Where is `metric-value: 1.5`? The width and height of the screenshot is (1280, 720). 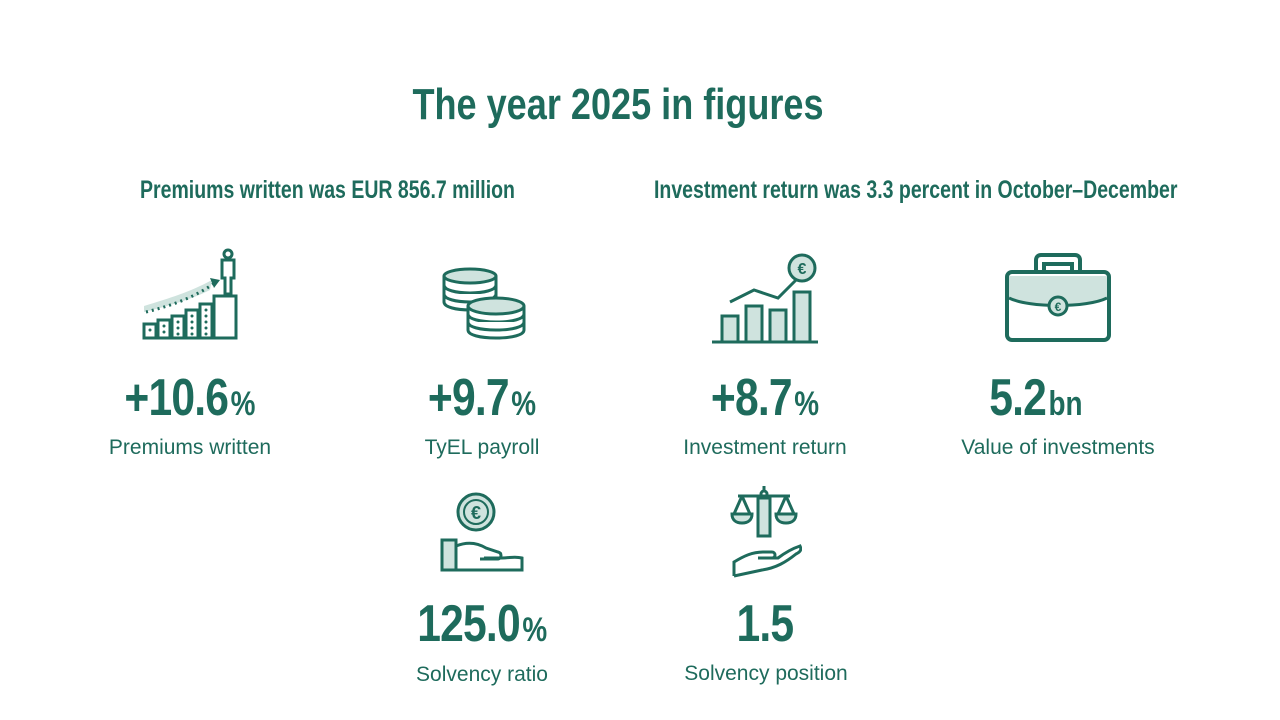 metric-value: 1.5 is located at coordinates (765, 624).